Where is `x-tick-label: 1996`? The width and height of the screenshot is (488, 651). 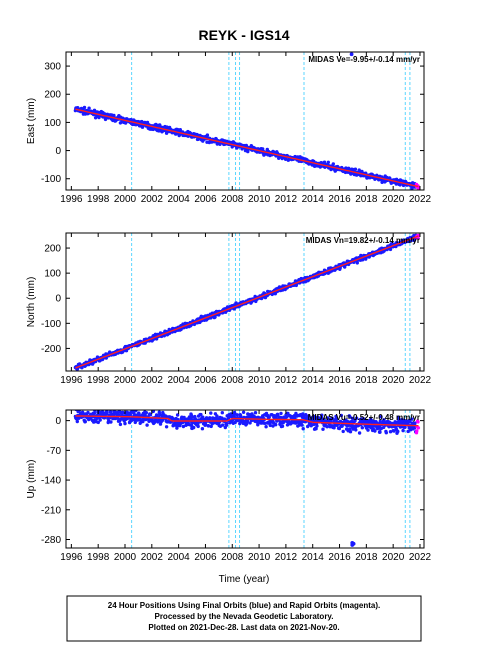 x-tick-label: 1996 is located at coordinates (71, 557).